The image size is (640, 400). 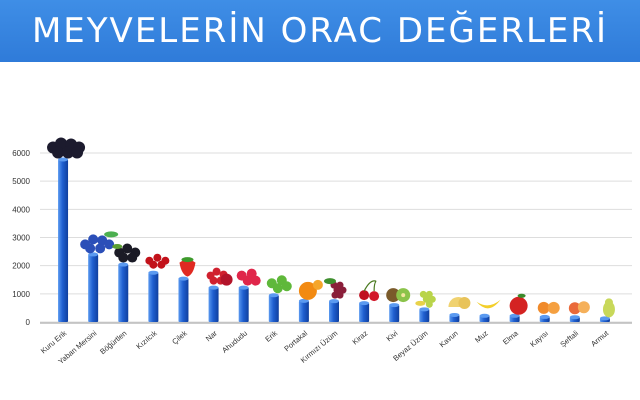 I want to click on cranberry-icon, so click(x=157, y=261).